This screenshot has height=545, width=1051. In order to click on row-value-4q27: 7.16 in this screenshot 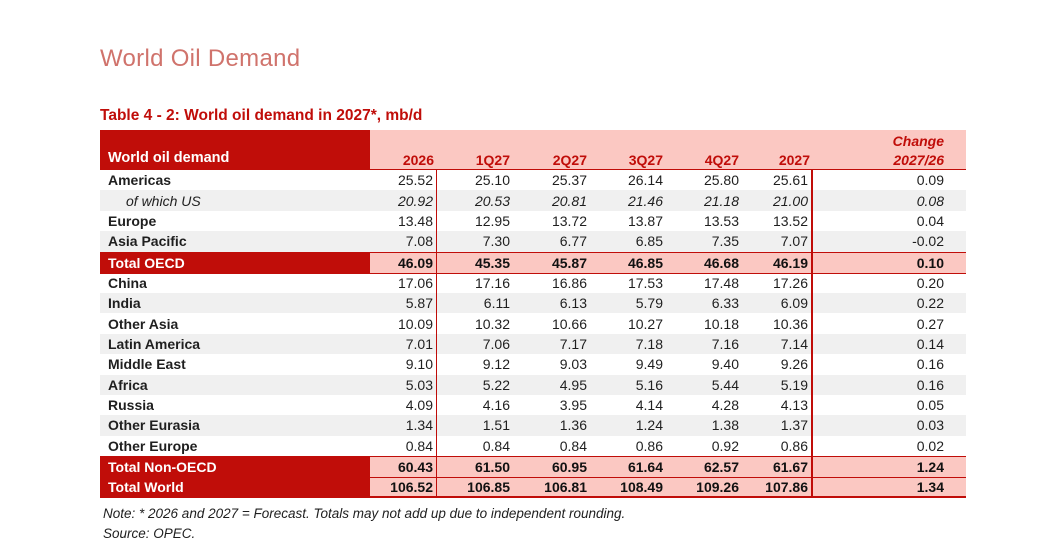, I will do `click(725, 343)`.